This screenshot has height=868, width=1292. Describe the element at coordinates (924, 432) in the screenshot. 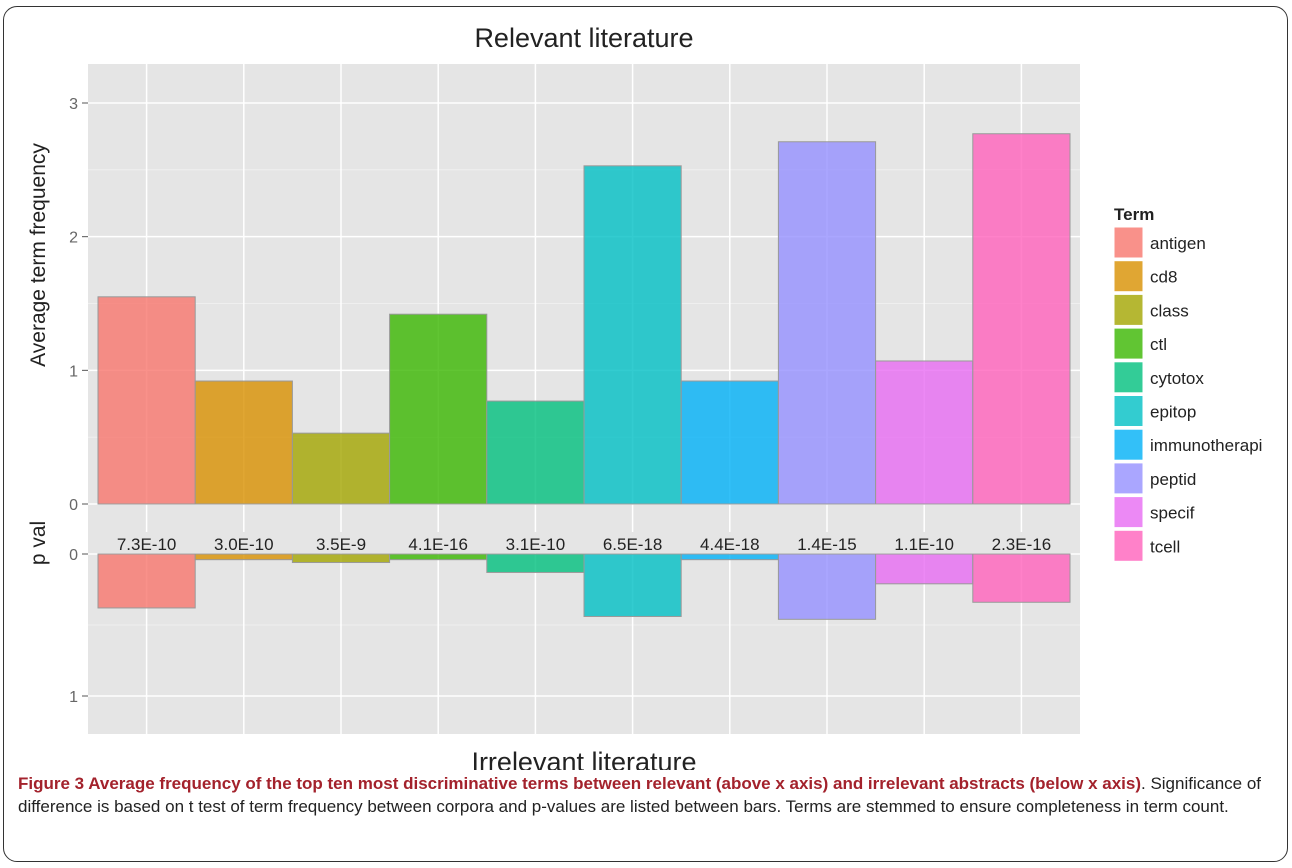

I see `relevant-bar-specif` at that location.